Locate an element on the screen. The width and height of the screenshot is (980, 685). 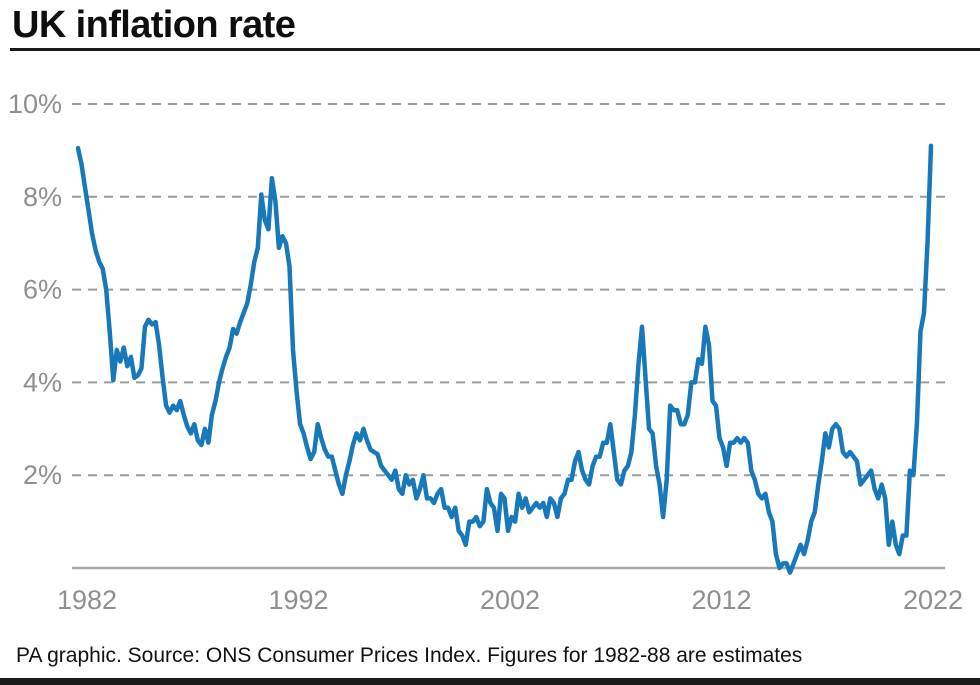
y-tick-label: 4% is located at coordinates (42, 382).